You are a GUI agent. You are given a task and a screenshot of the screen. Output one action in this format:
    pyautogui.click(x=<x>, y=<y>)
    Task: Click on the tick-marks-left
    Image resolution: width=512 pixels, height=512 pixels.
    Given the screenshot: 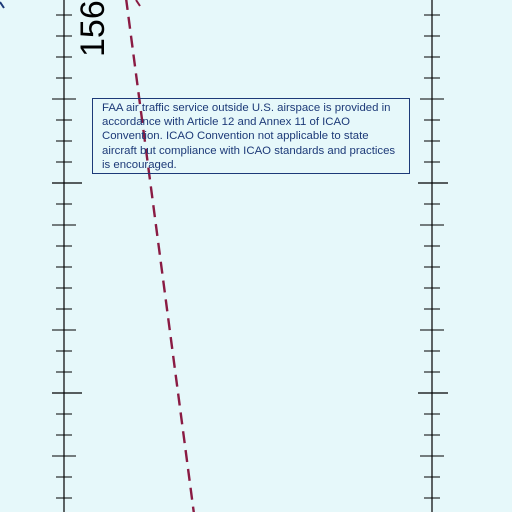 What is the action you would take?
    pyautogui.click(x=64, y=256)
    